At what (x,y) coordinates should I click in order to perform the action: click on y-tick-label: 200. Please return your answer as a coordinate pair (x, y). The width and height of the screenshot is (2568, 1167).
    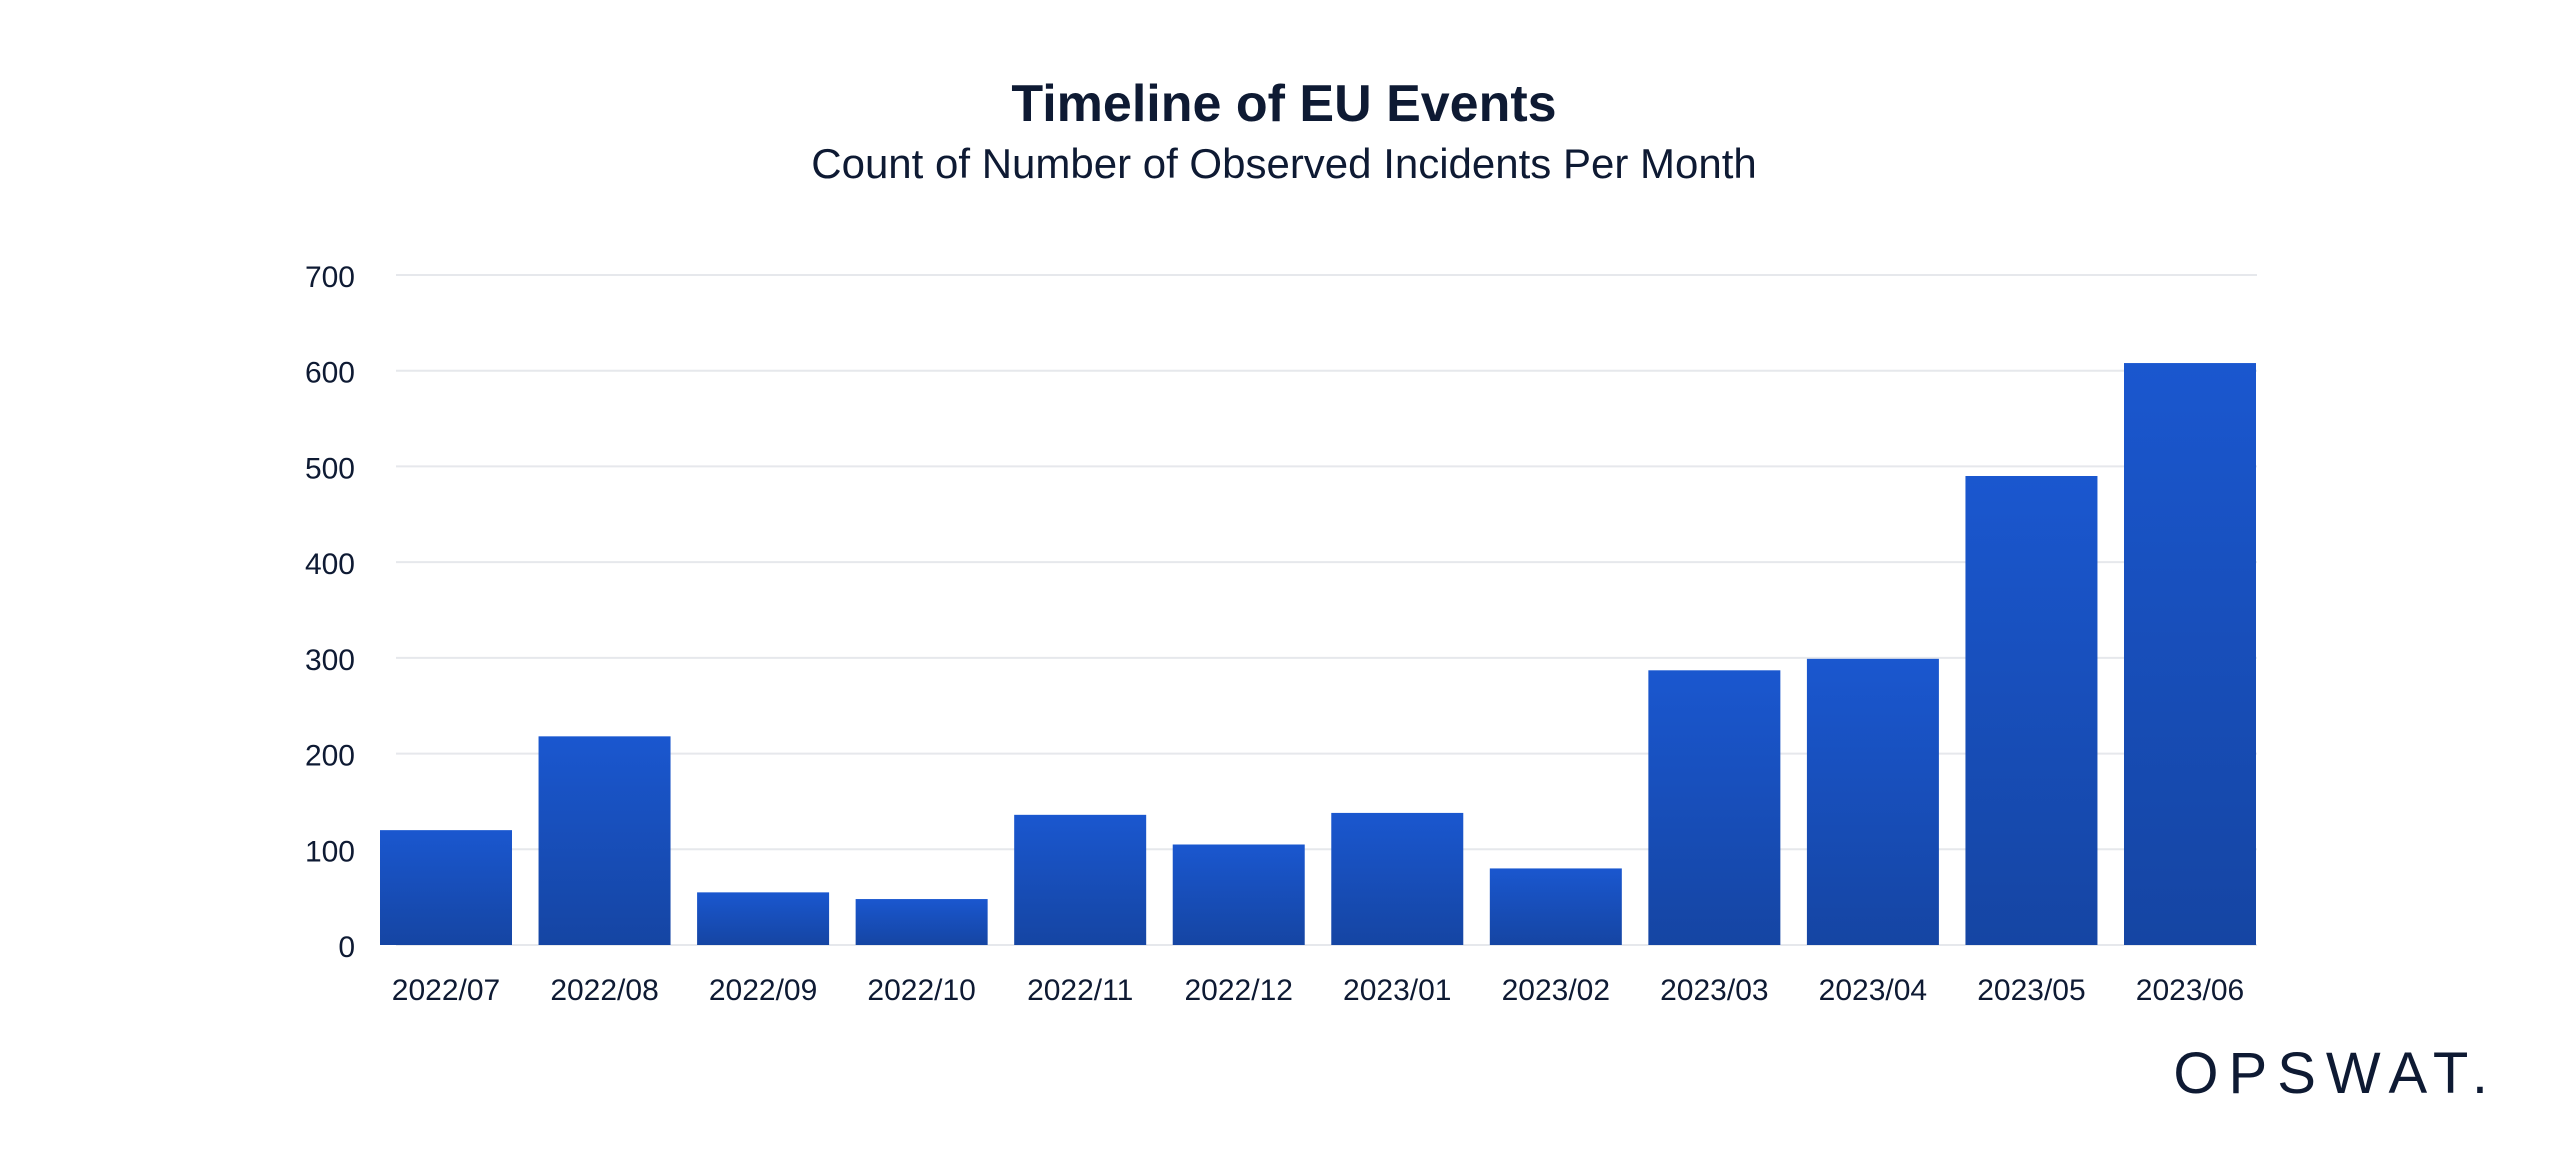
    Looking at the image, I should click on (330, 756).